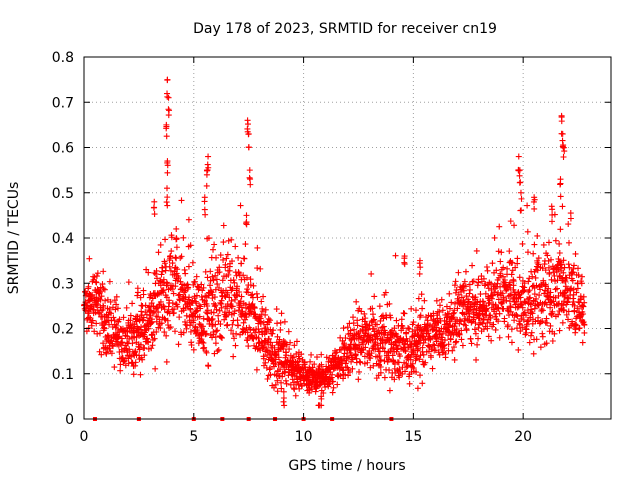  What do you see at coordinates (63, 239) in the screenshot?
I see `y-tick-label: 0.4` at bounding box center [63, 239].